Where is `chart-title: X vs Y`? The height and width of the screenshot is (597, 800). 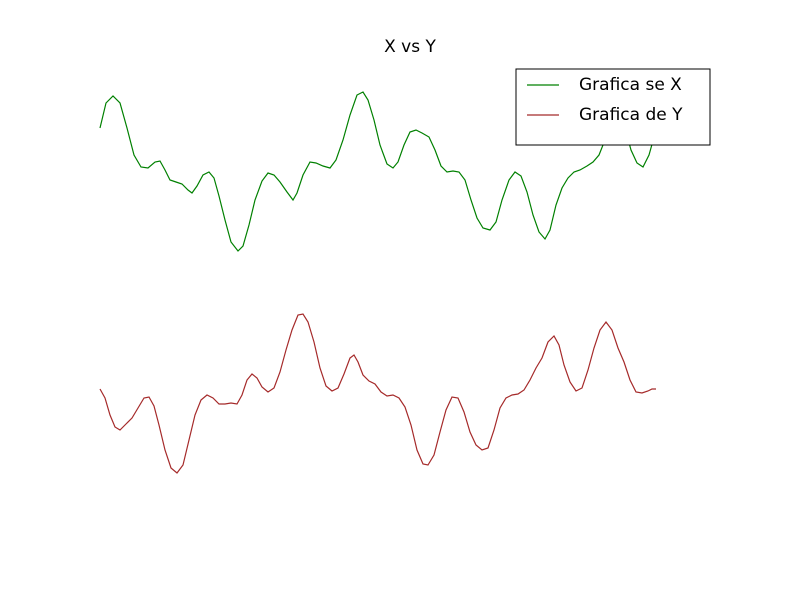 chart-title: X vs Y is located at coordinates (410, 47).